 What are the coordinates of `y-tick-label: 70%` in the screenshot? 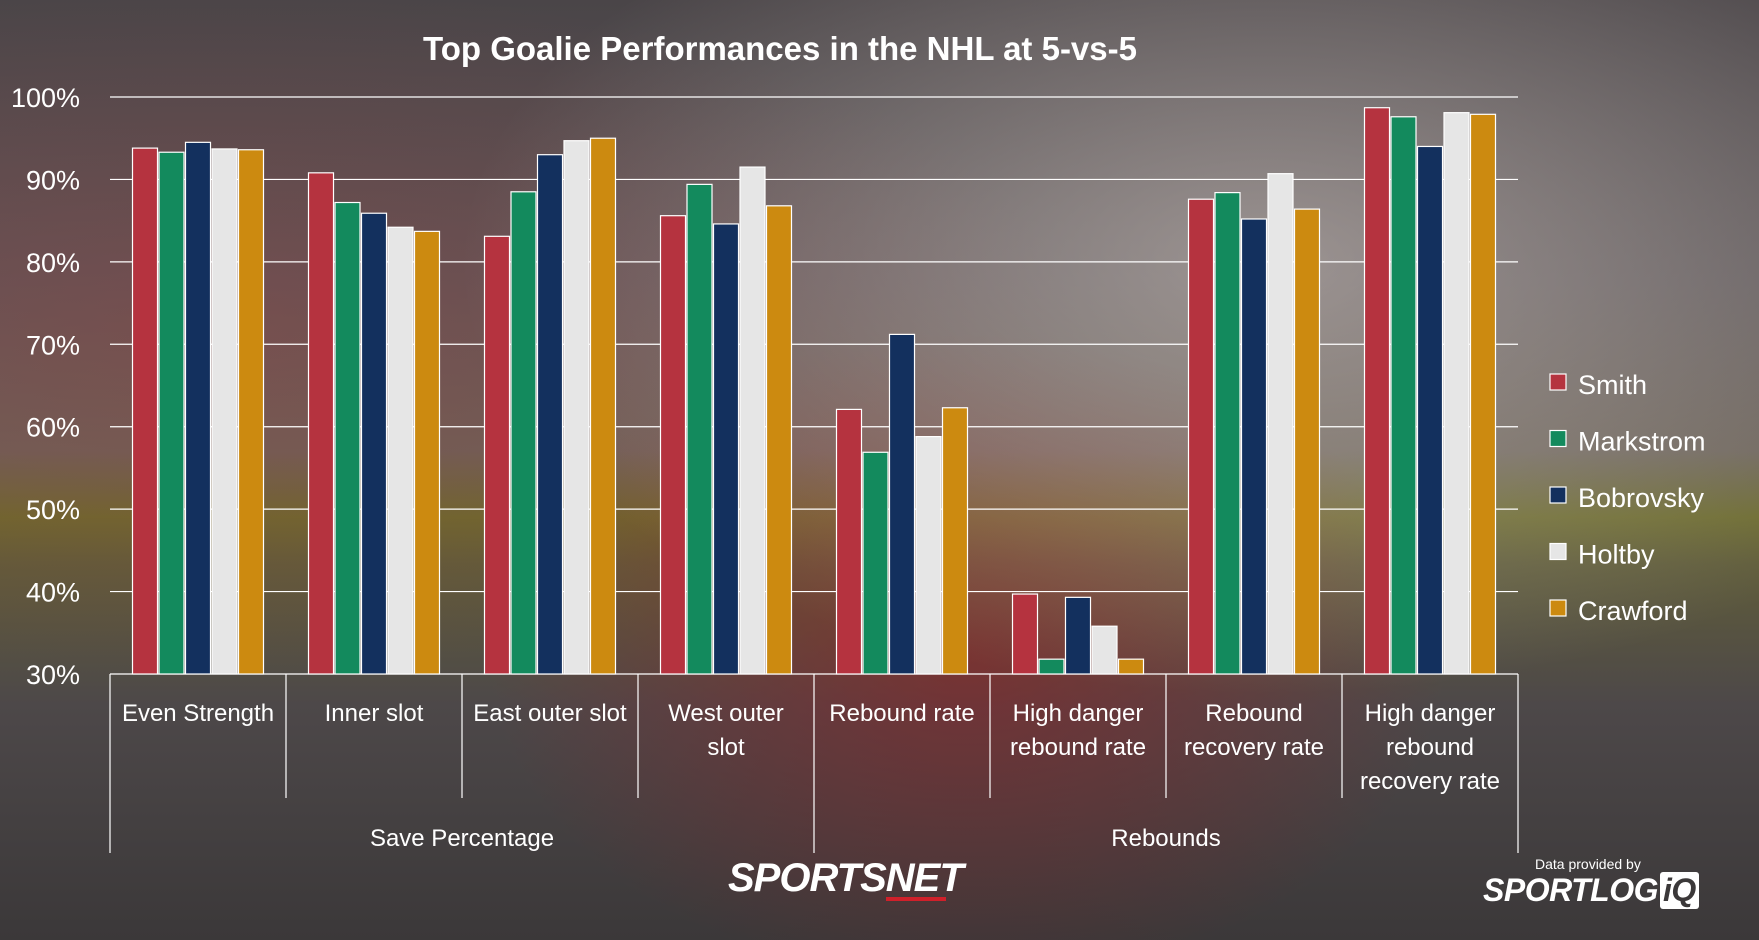 It's located at (53, 345).